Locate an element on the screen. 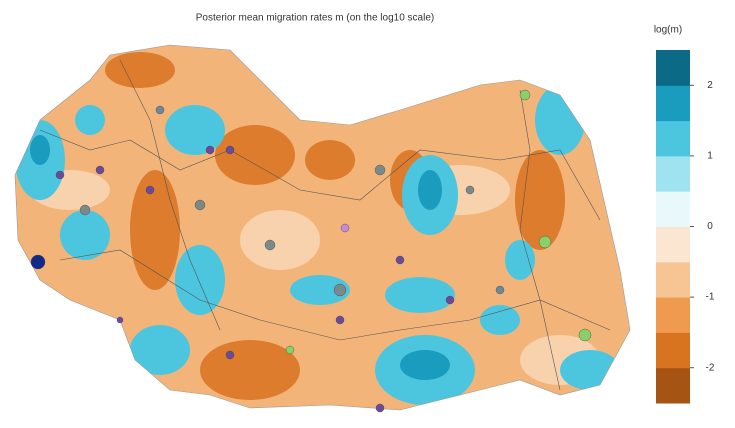  colorbar: 2 1 0 -1 -2 is located at coordinates (685, 227).